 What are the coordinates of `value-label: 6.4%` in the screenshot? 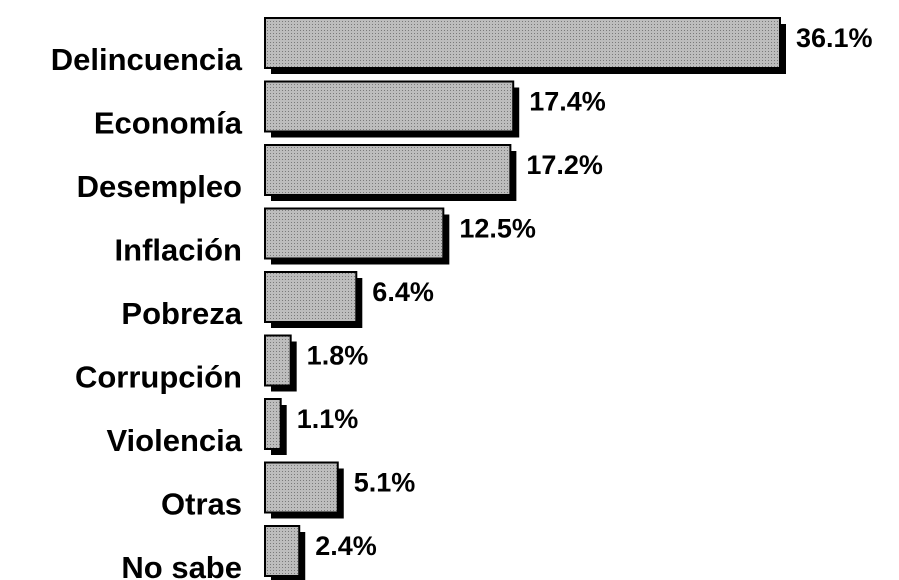 It's located at (403, 292).